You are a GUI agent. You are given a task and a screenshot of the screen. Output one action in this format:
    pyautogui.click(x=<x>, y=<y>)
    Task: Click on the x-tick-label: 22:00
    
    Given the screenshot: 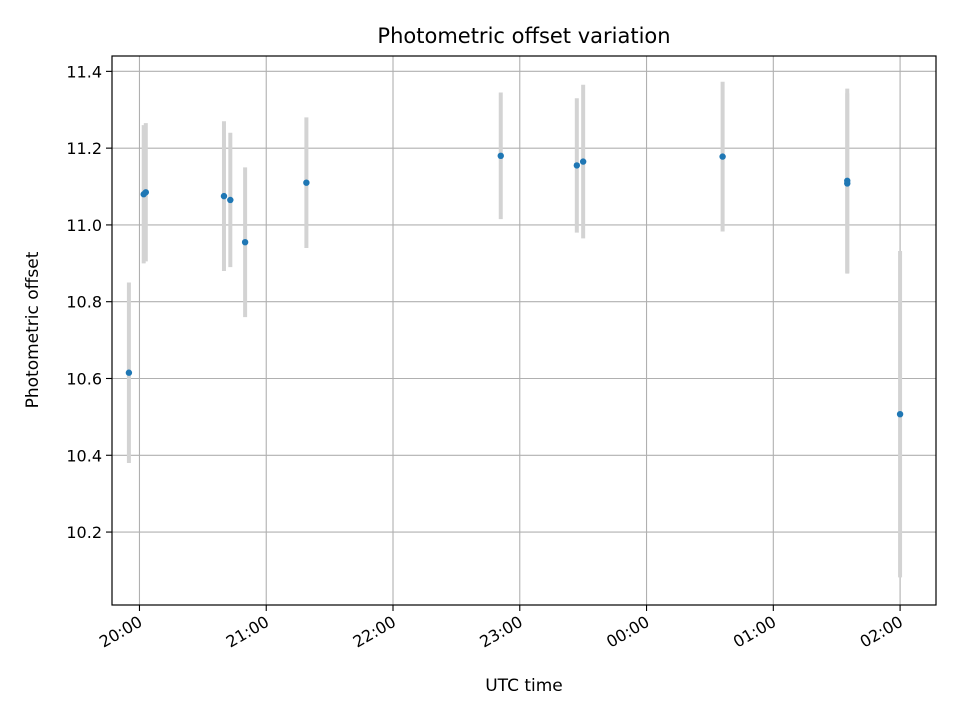 What is the action you would take?
    pyautogui.click(x=374, y=632)
    